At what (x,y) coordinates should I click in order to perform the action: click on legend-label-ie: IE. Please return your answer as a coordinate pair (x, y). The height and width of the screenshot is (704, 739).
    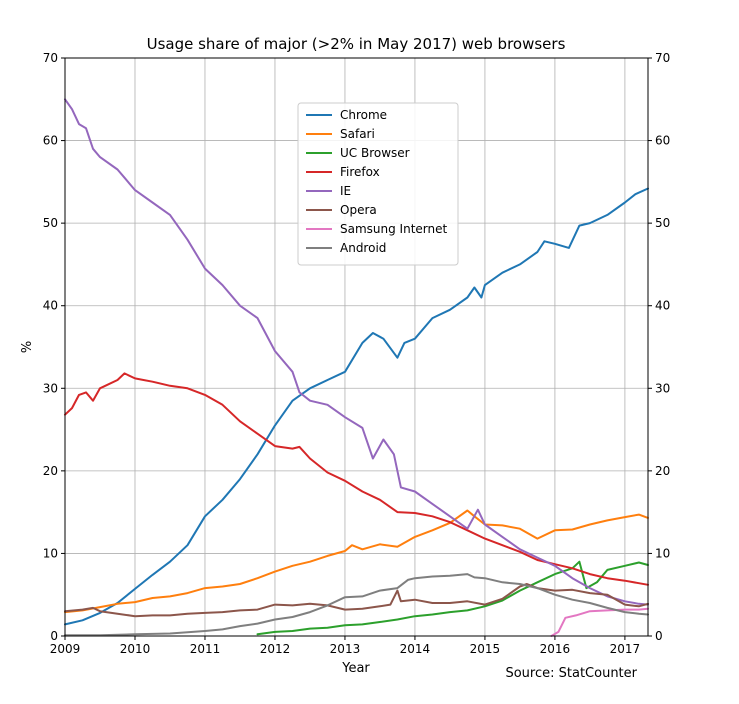
    Looking at the image, I should click on (345, 191).